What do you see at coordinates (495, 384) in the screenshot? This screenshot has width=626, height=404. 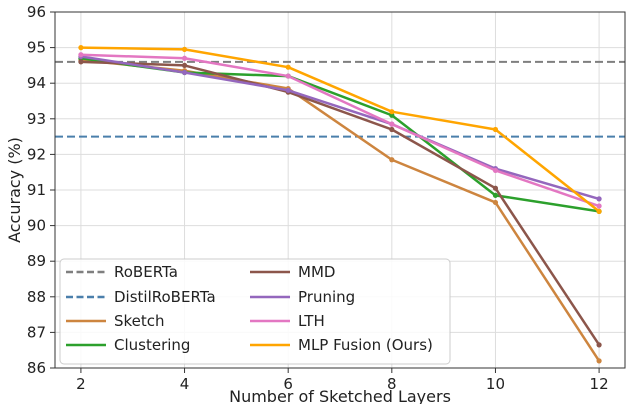 I see `x-tick-label: 10` at bounding box center [495, 384].